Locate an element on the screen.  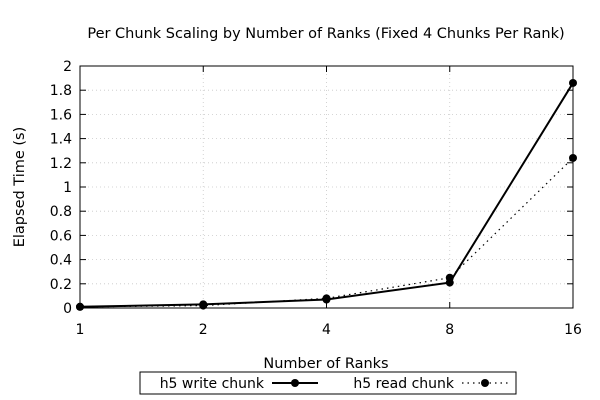
legend-box is located at coordinates (328, 383).